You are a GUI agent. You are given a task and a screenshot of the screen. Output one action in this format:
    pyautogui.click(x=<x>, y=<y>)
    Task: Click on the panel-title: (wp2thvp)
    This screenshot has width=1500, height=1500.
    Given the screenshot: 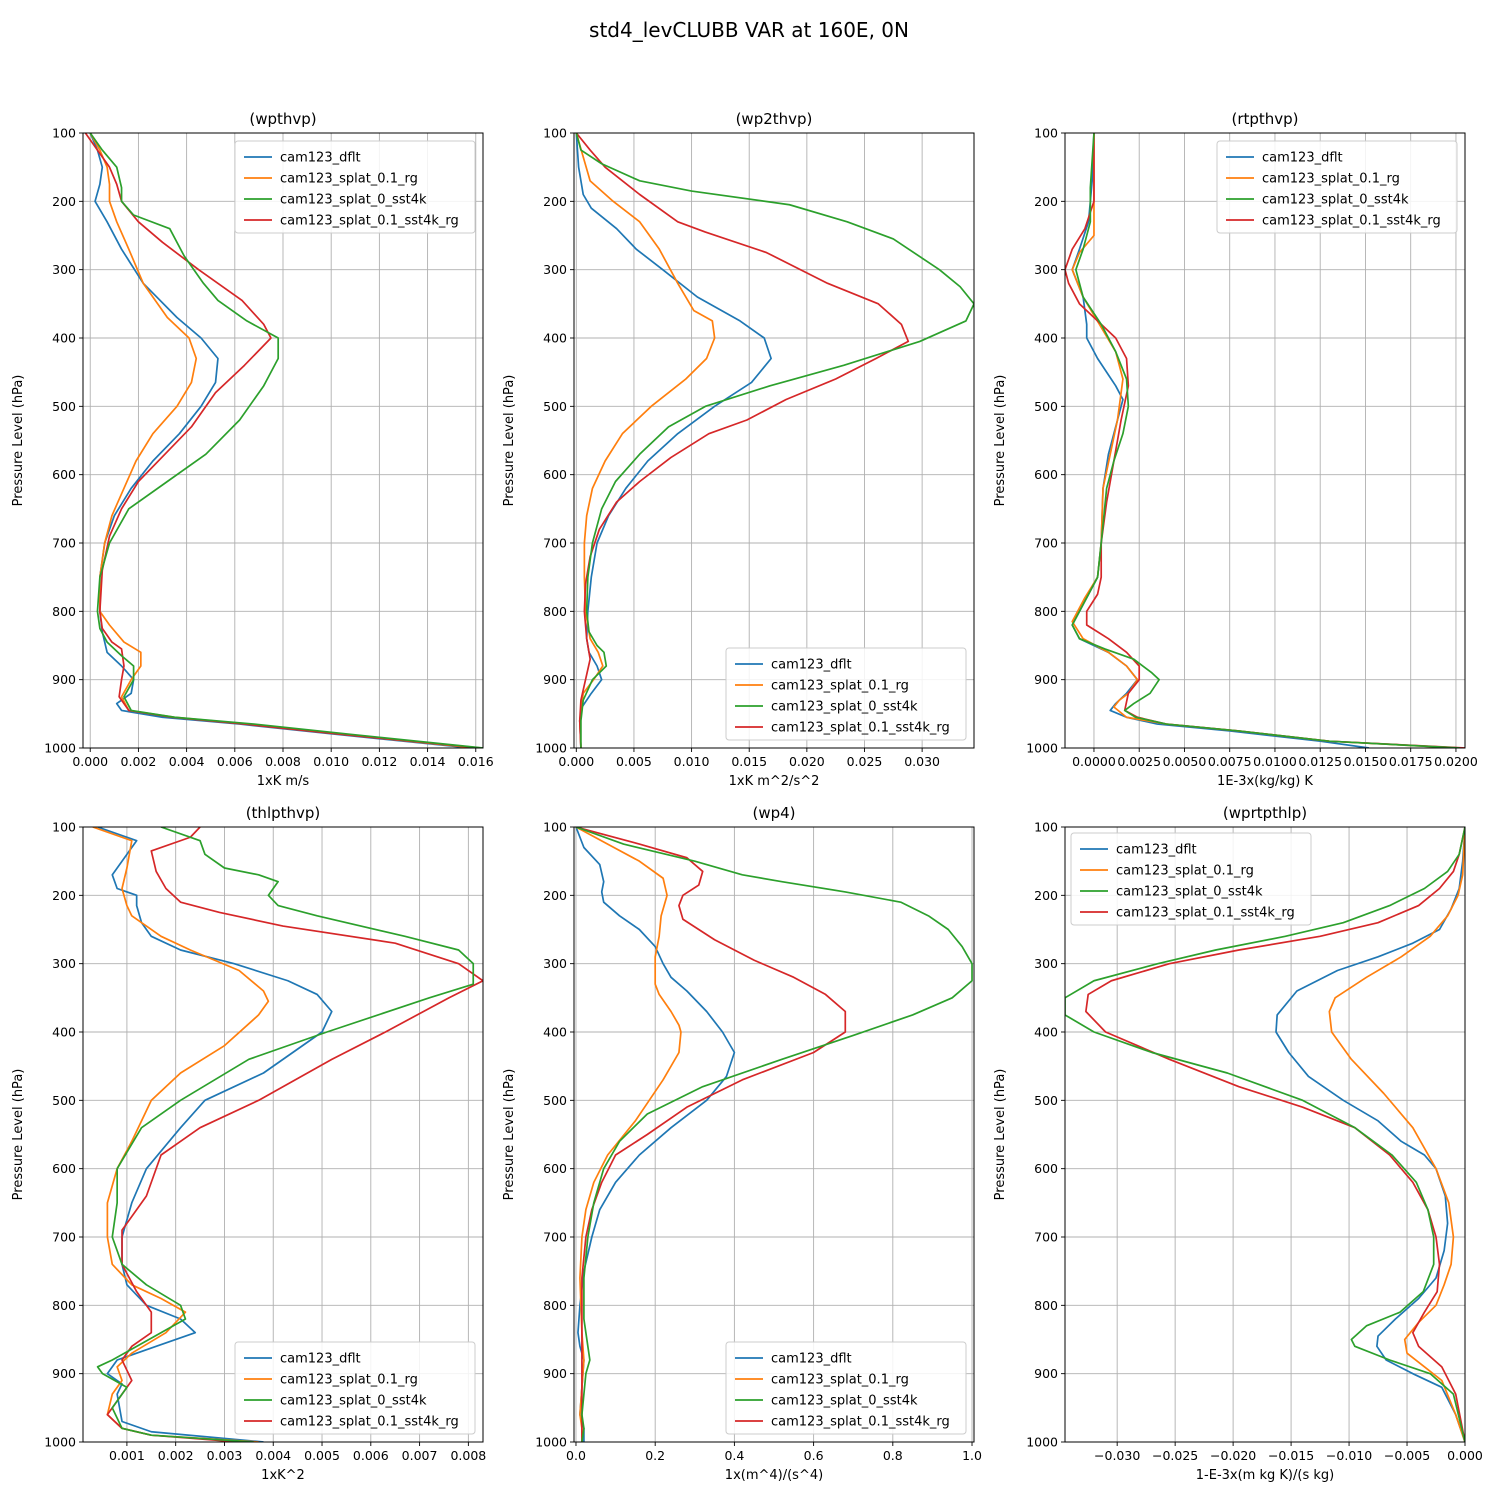 What is the action you would take?
    pyautogui.click(x=774, y=119)
    